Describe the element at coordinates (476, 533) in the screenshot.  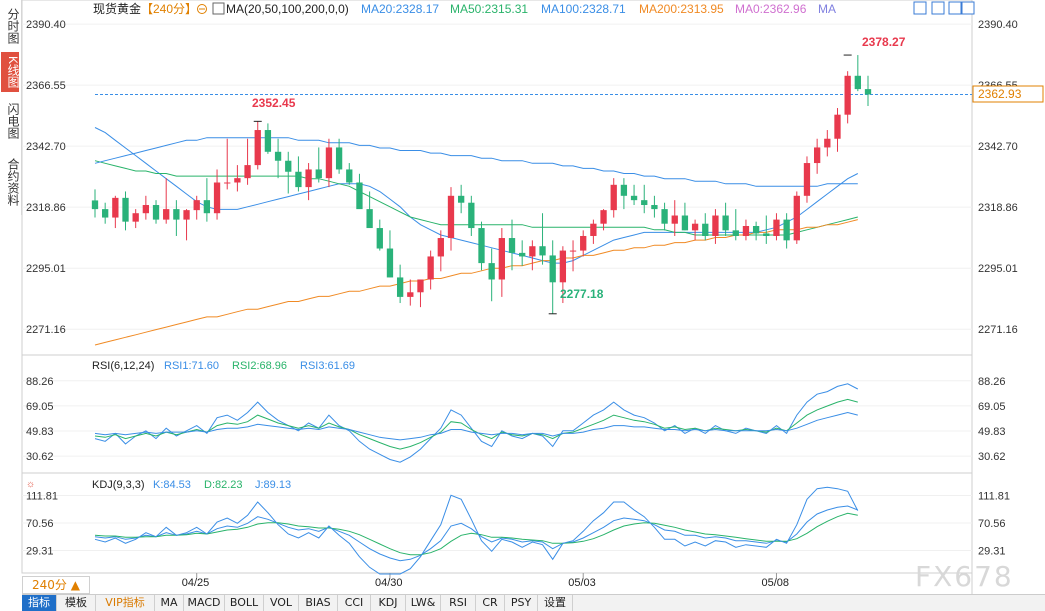
I see `kdj-line-k` at that location.